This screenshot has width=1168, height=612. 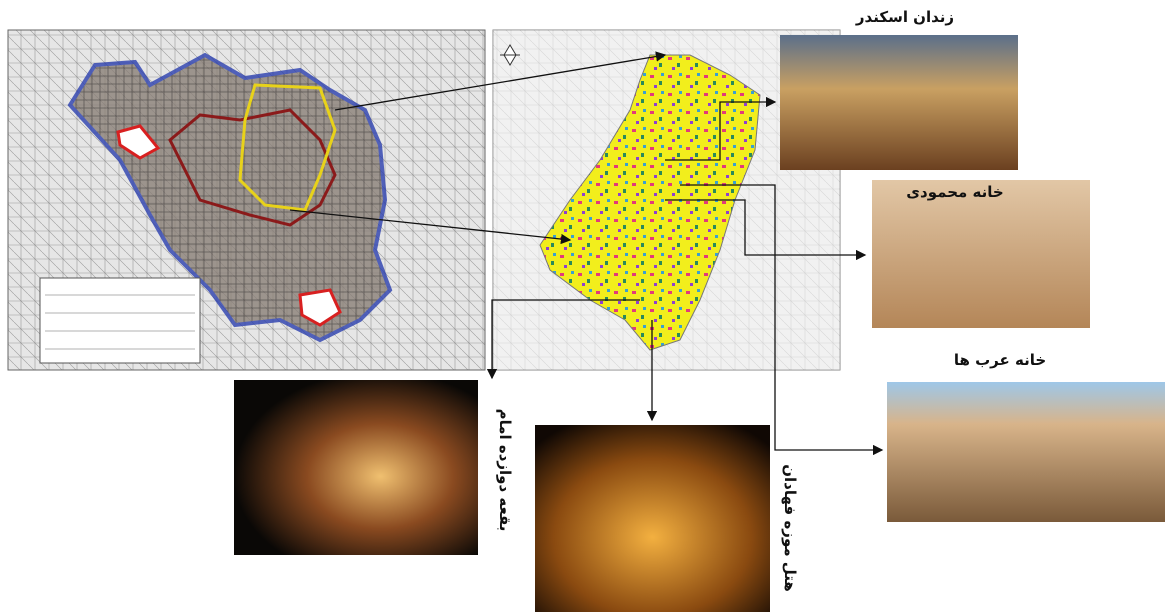 What do you see at coordinates (790, 528) in the screenshot?
I see `photo-label: هتل موزه فهادان` at bounding box center [790, 528].